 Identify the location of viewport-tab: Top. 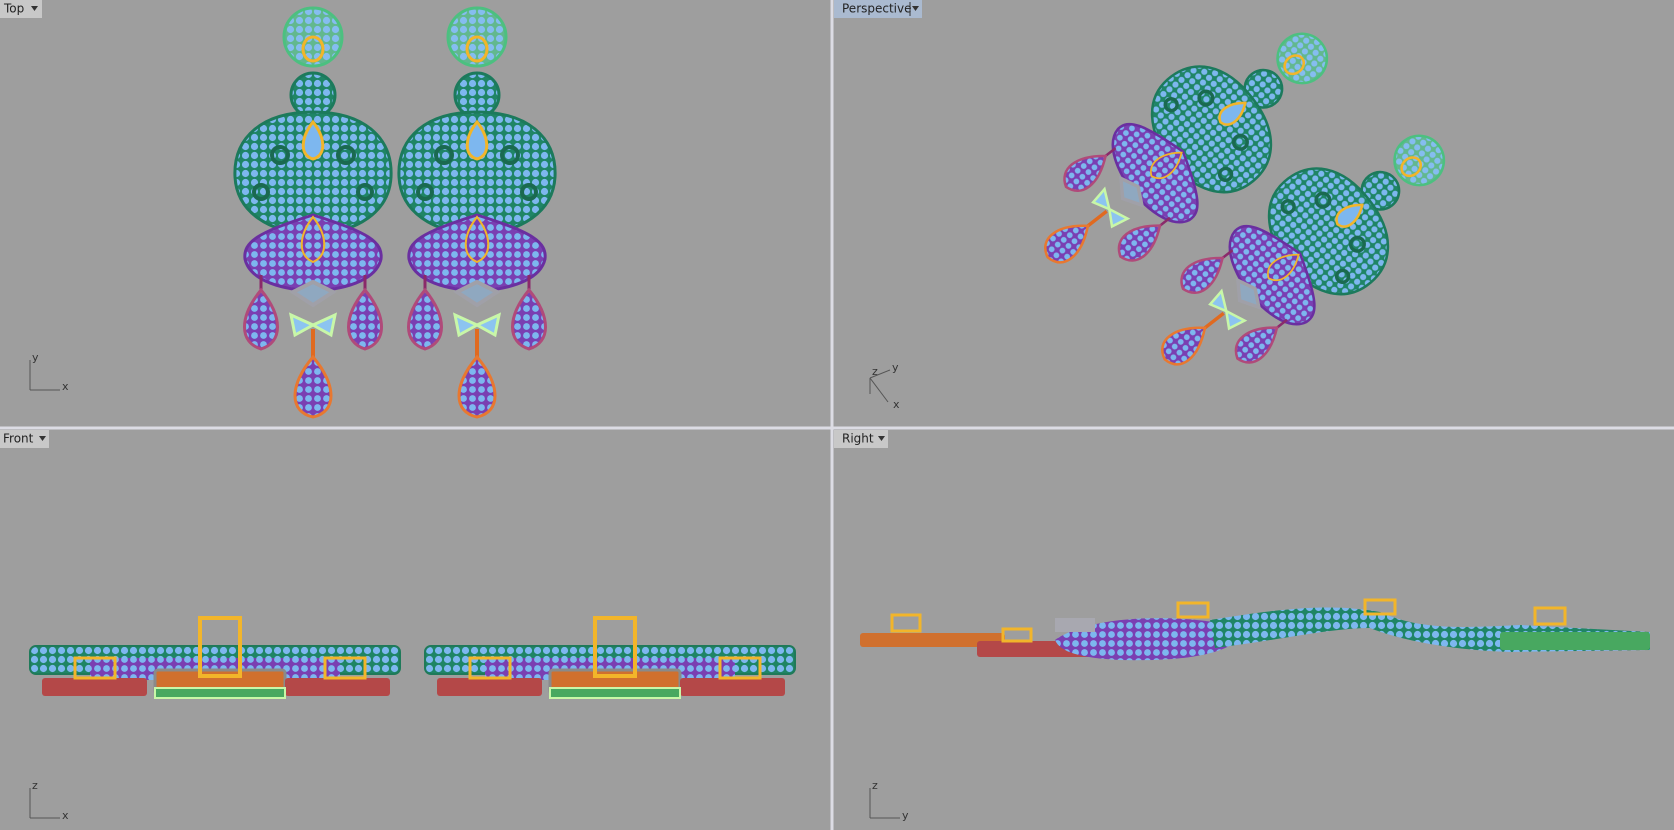
(21, 9).